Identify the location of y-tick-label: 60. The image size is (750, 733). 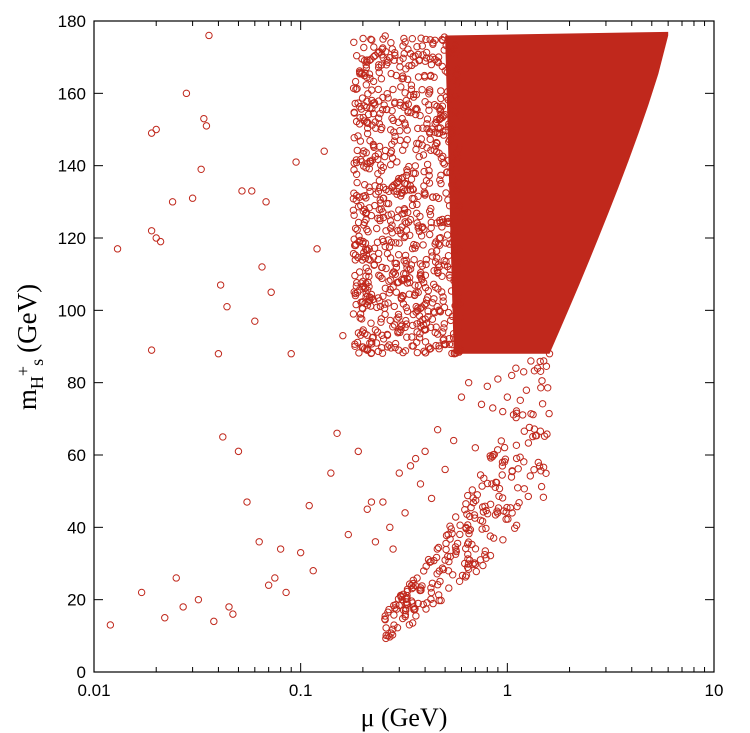
(76, 455).